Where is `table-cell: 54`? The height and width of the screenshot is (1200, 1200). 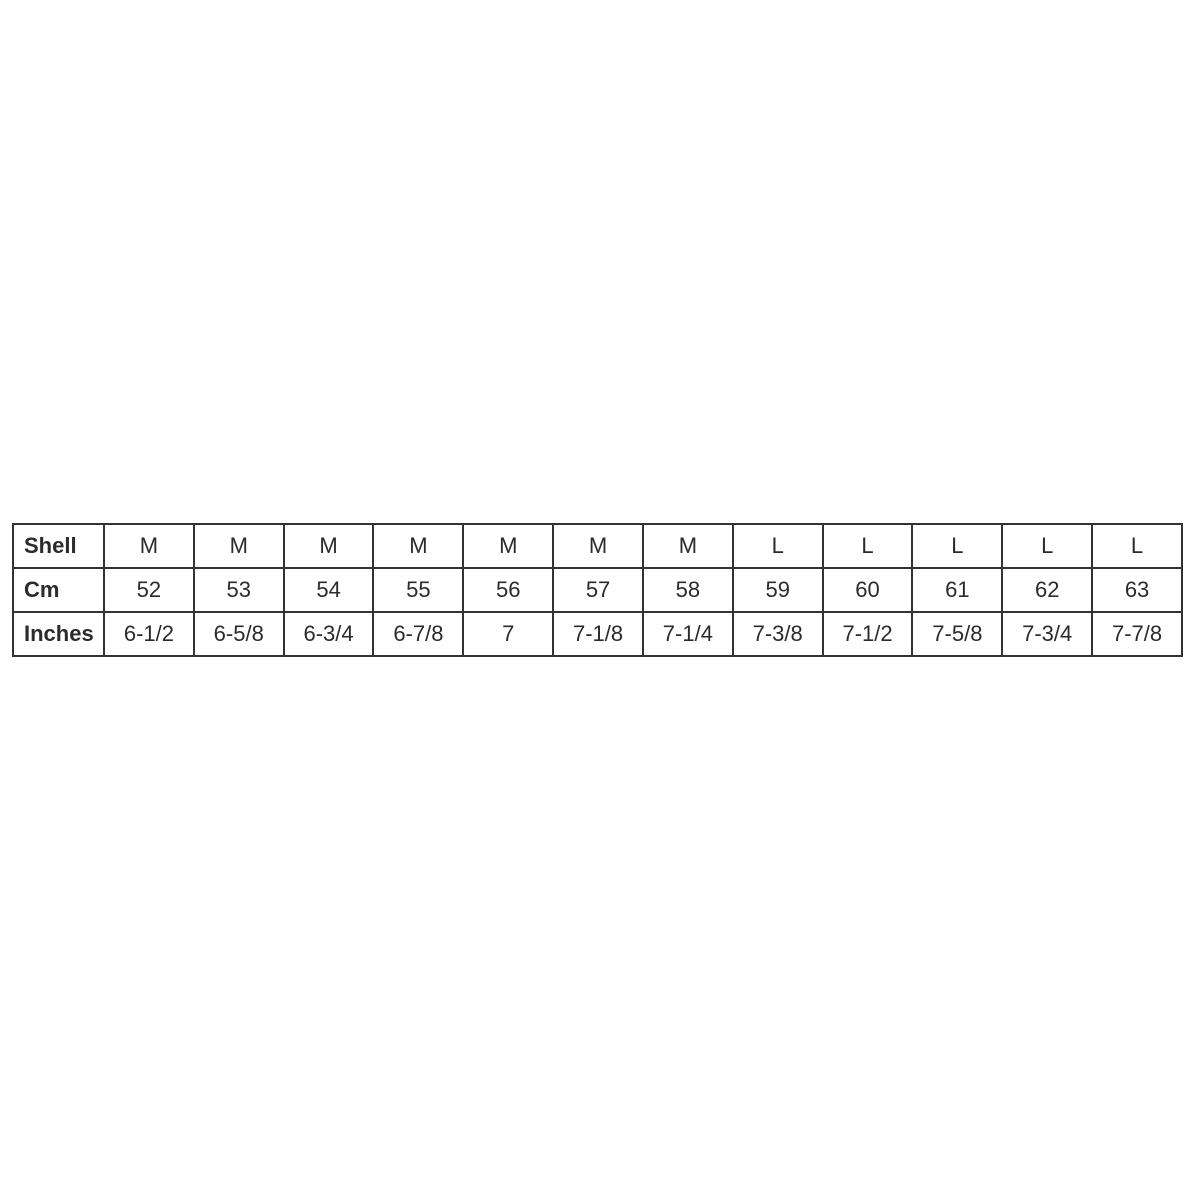 table-cell: 54 is located at coordinates (328, 590).